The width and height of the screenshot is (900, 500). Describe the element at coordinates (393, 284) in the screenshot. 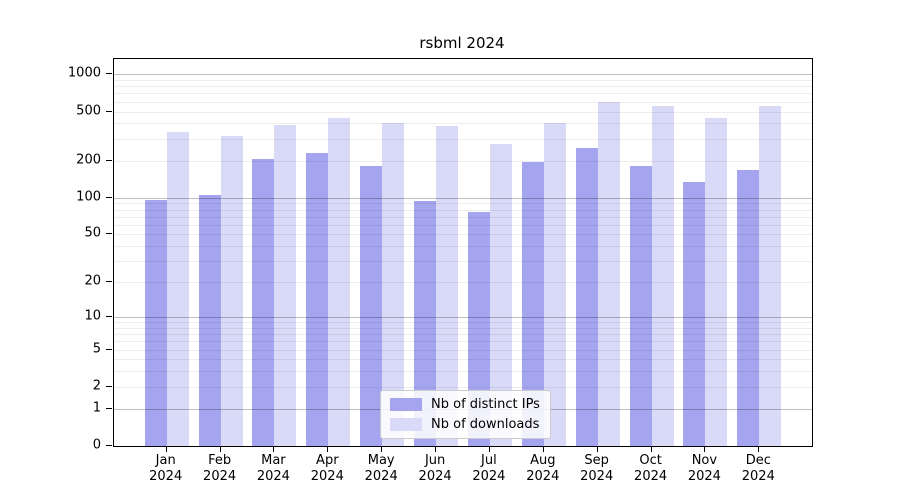

I see `bar-downloads-may` at that location.